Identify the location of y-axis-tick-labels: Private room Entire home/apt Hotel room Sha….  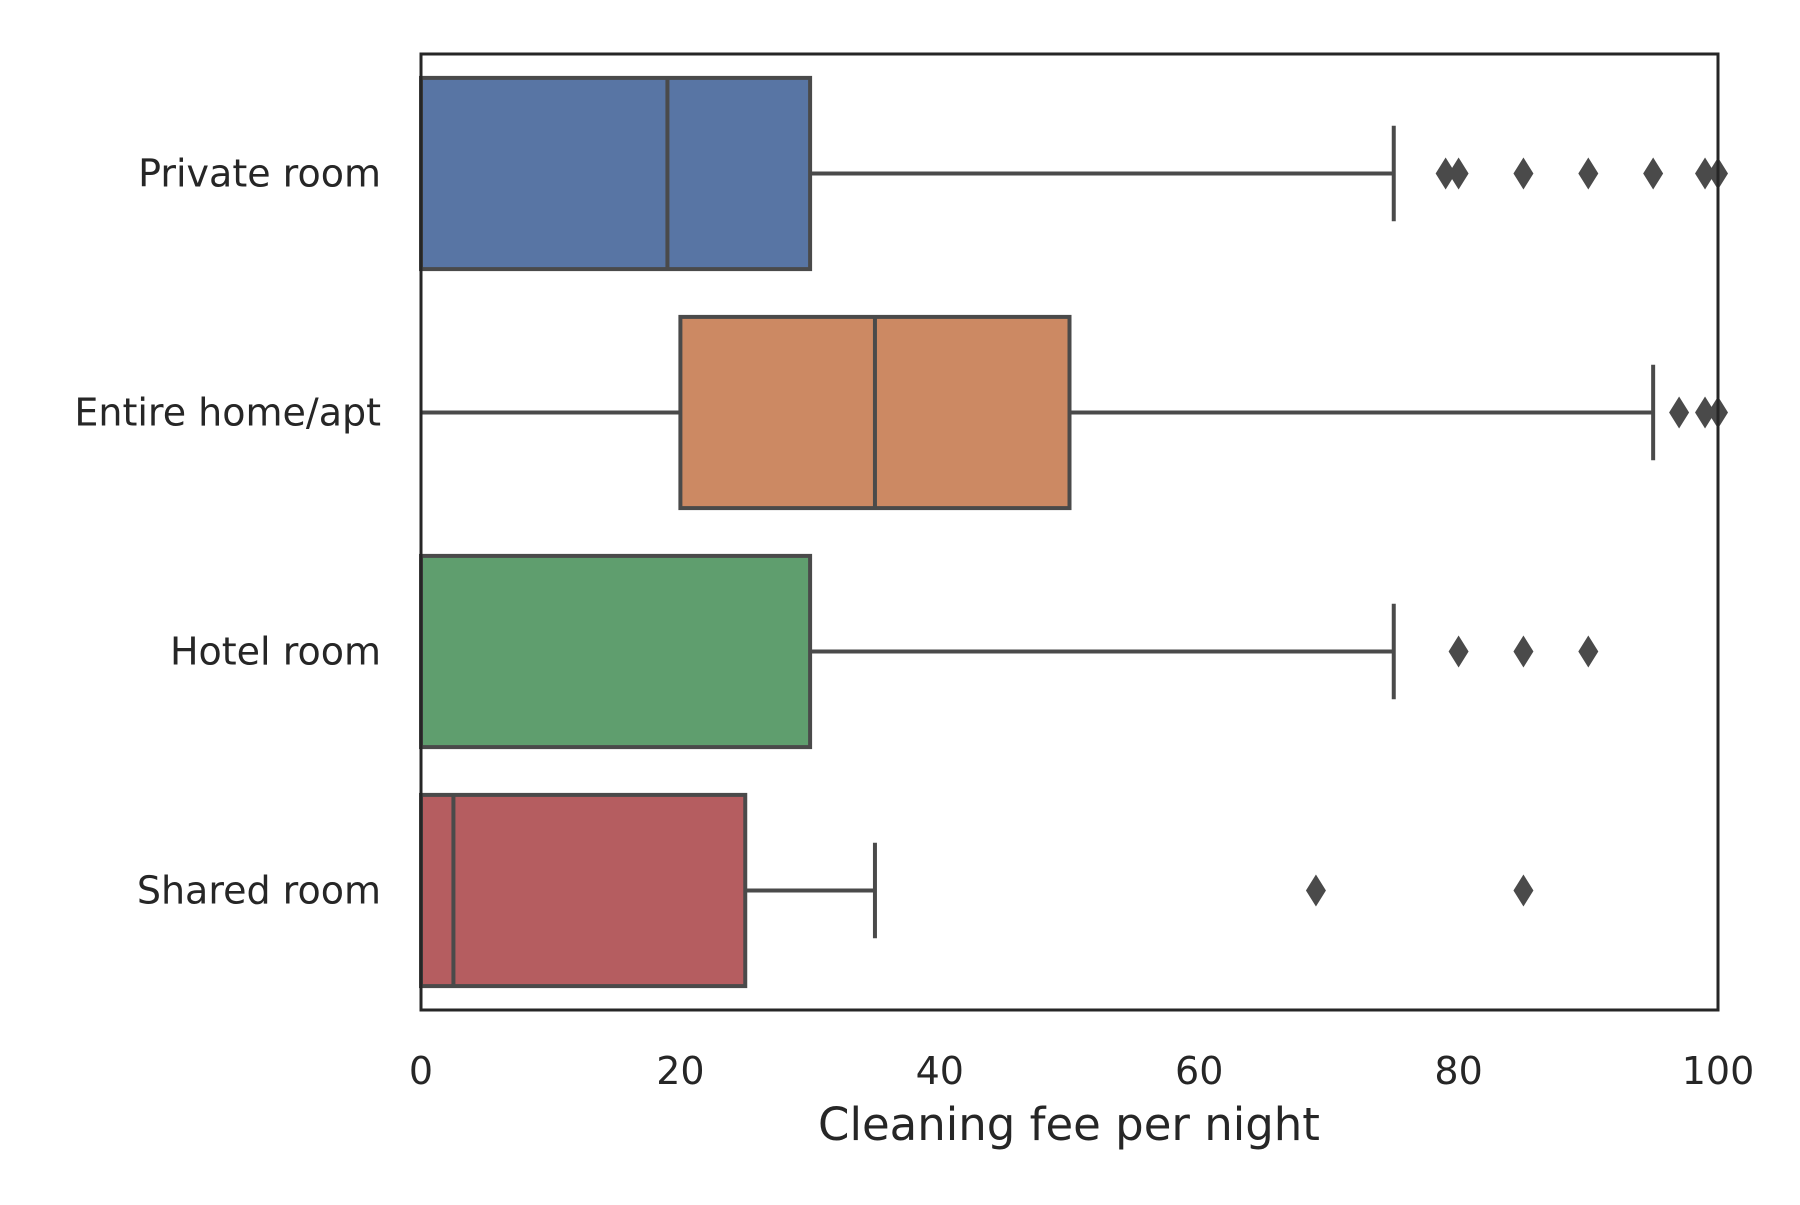
(227, 532).